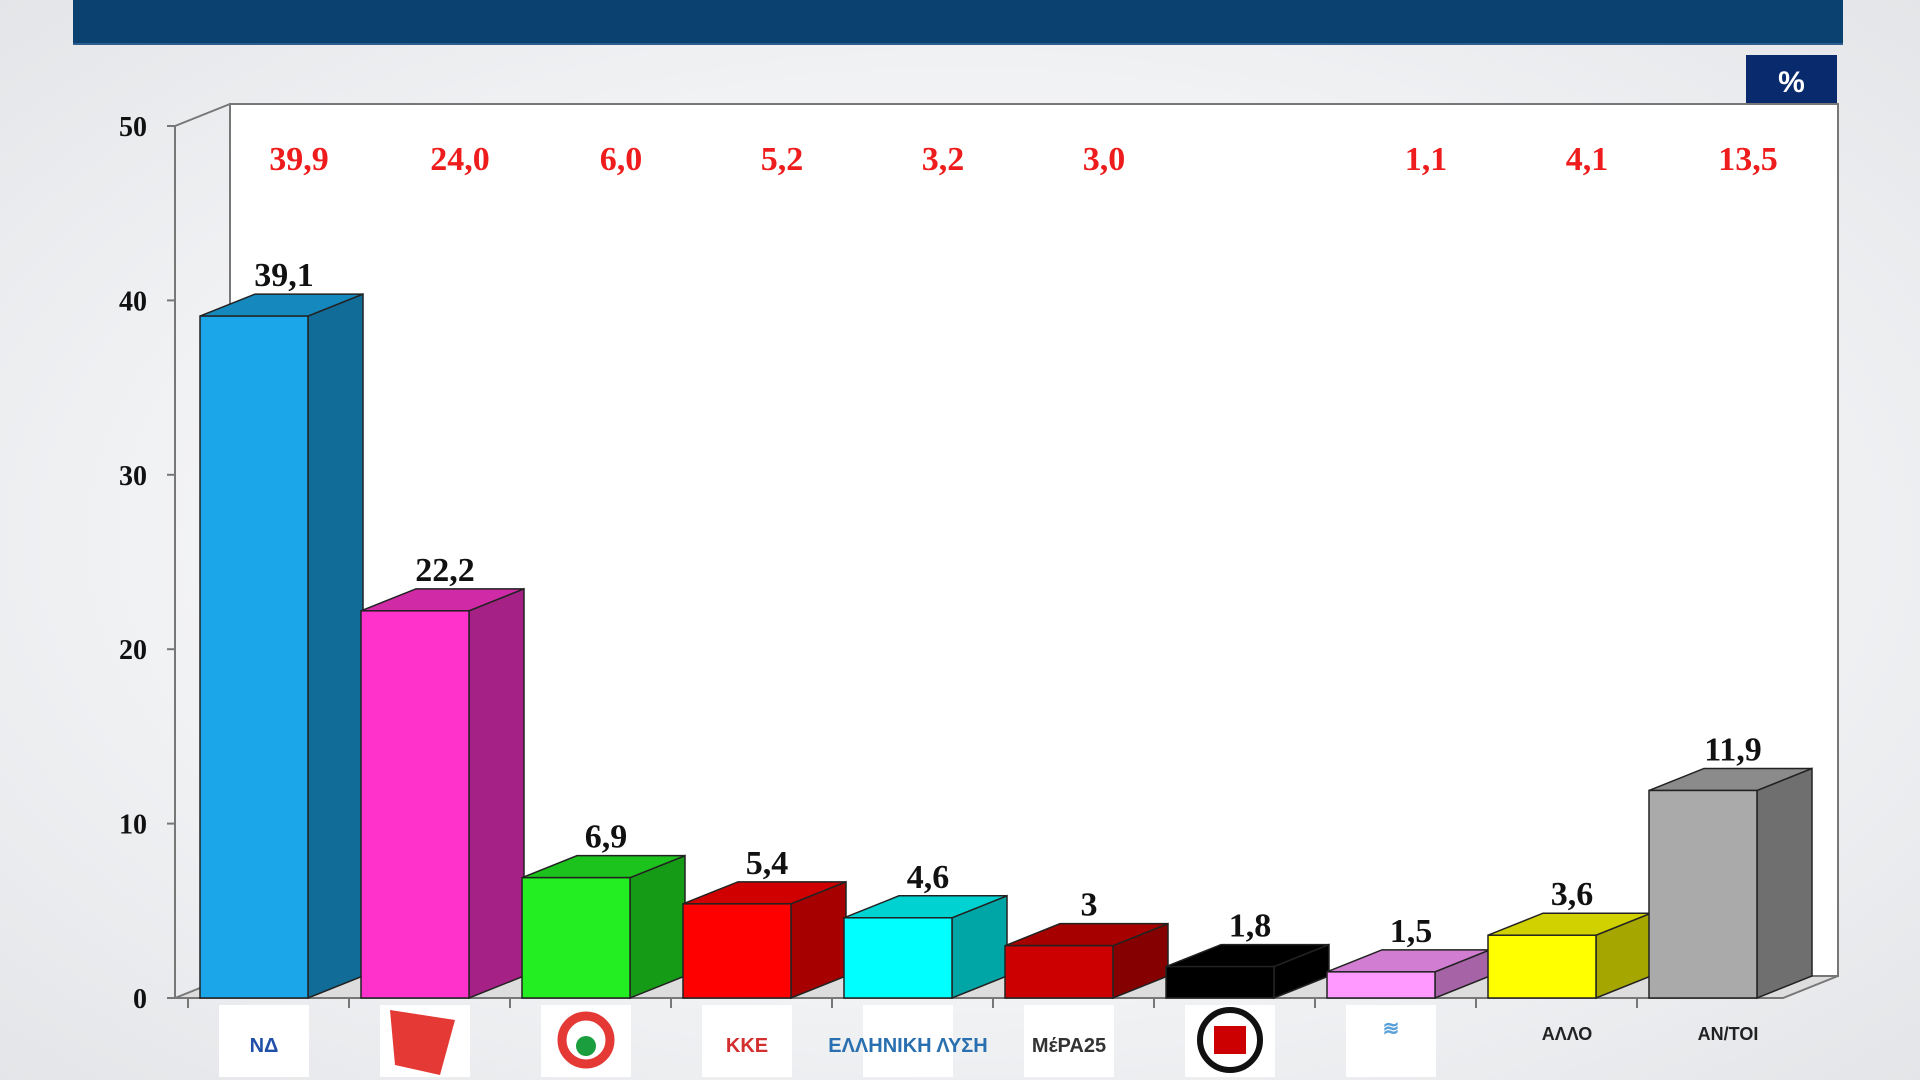 Image resolution: width=1920 pixels, height=1080 pixels. What do you see at coordinates (782, 159) in the screenshot?
I see `comparison-label: 5,2` at bounding box center [782, 159].